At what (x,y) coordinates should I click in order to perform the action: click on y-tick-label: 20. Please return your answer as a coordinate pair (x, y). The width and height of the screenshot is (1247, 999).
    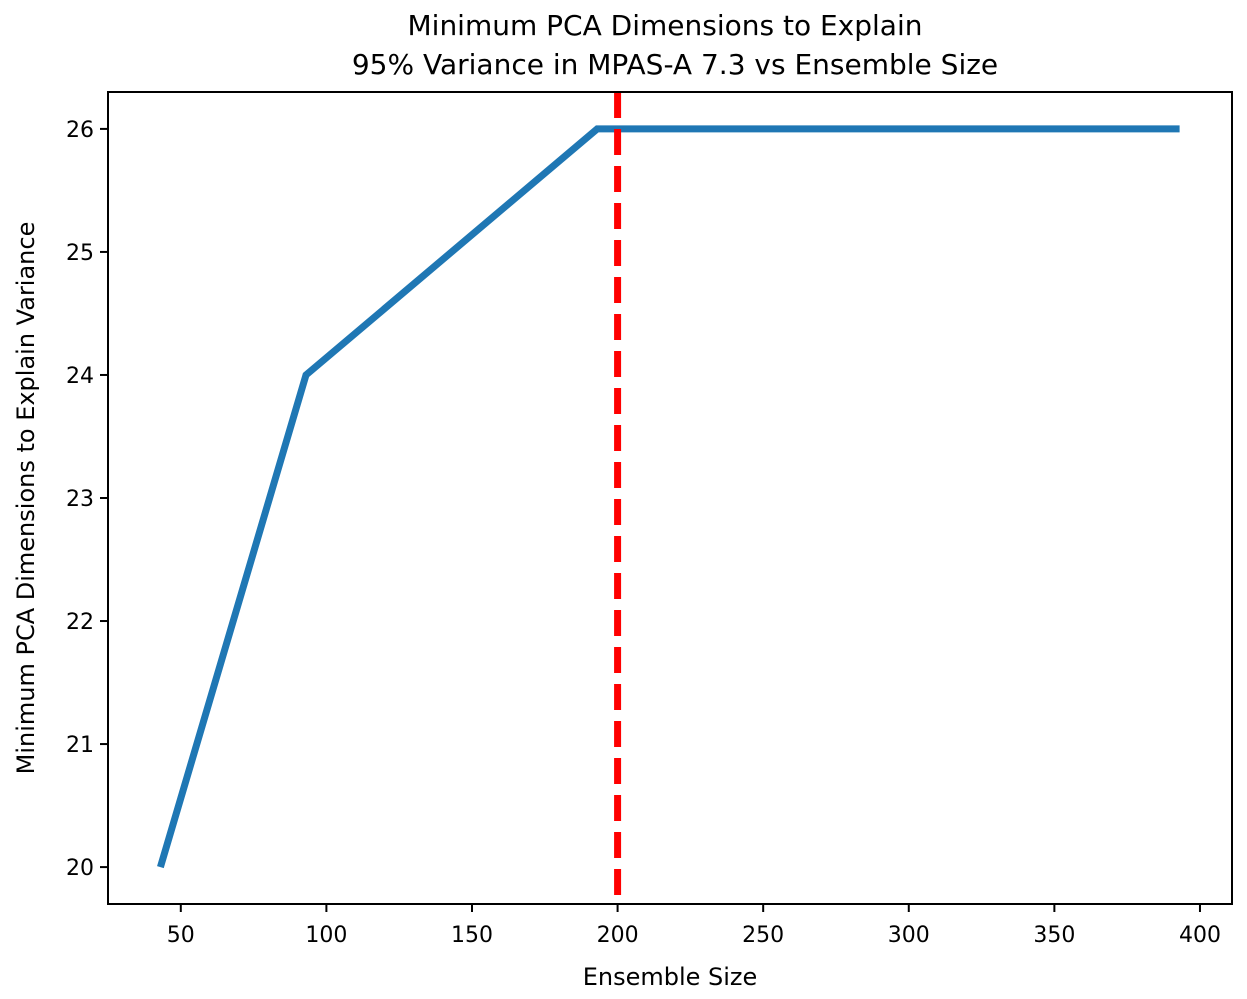
    Looking at the image, I should click on (80, 868).